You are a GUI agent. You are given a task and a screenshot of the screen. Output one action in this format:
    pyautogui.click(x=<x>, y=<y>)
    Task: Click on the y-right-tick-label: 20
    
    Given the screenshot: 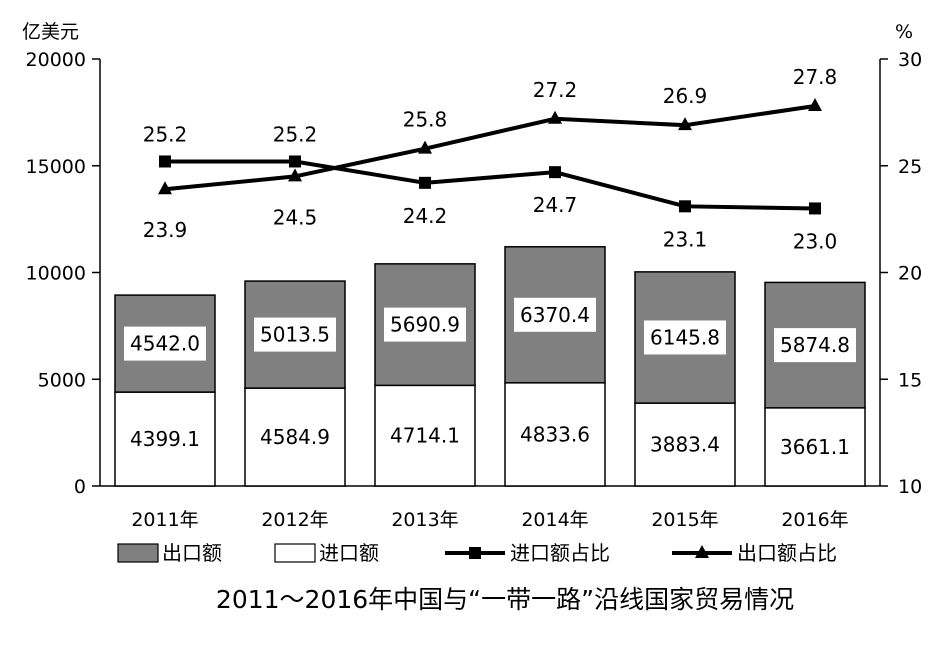 What is the action you would take?
    pyautogui.click(x=910, y=274)
    